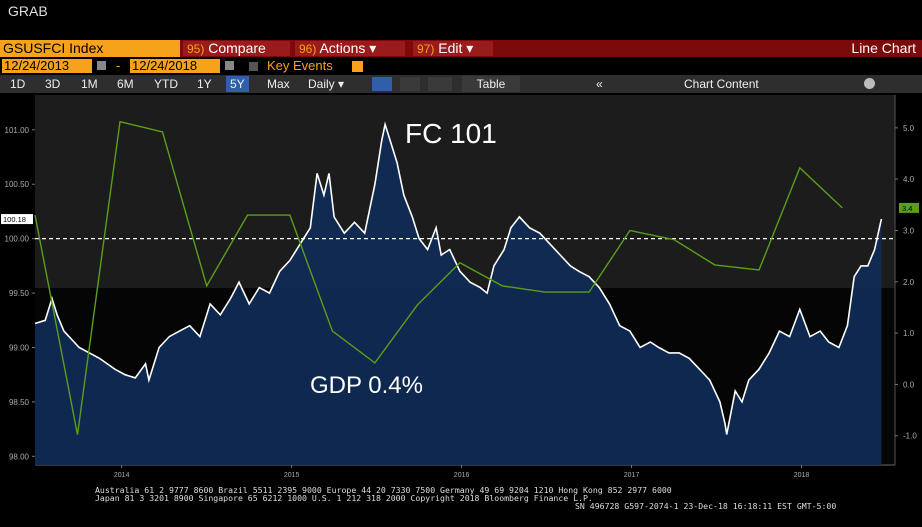  What do you see at coordinates (19, 293) in the screenshot?
I see `y-tick-label: 99.50` at bounding box center [19, 293].